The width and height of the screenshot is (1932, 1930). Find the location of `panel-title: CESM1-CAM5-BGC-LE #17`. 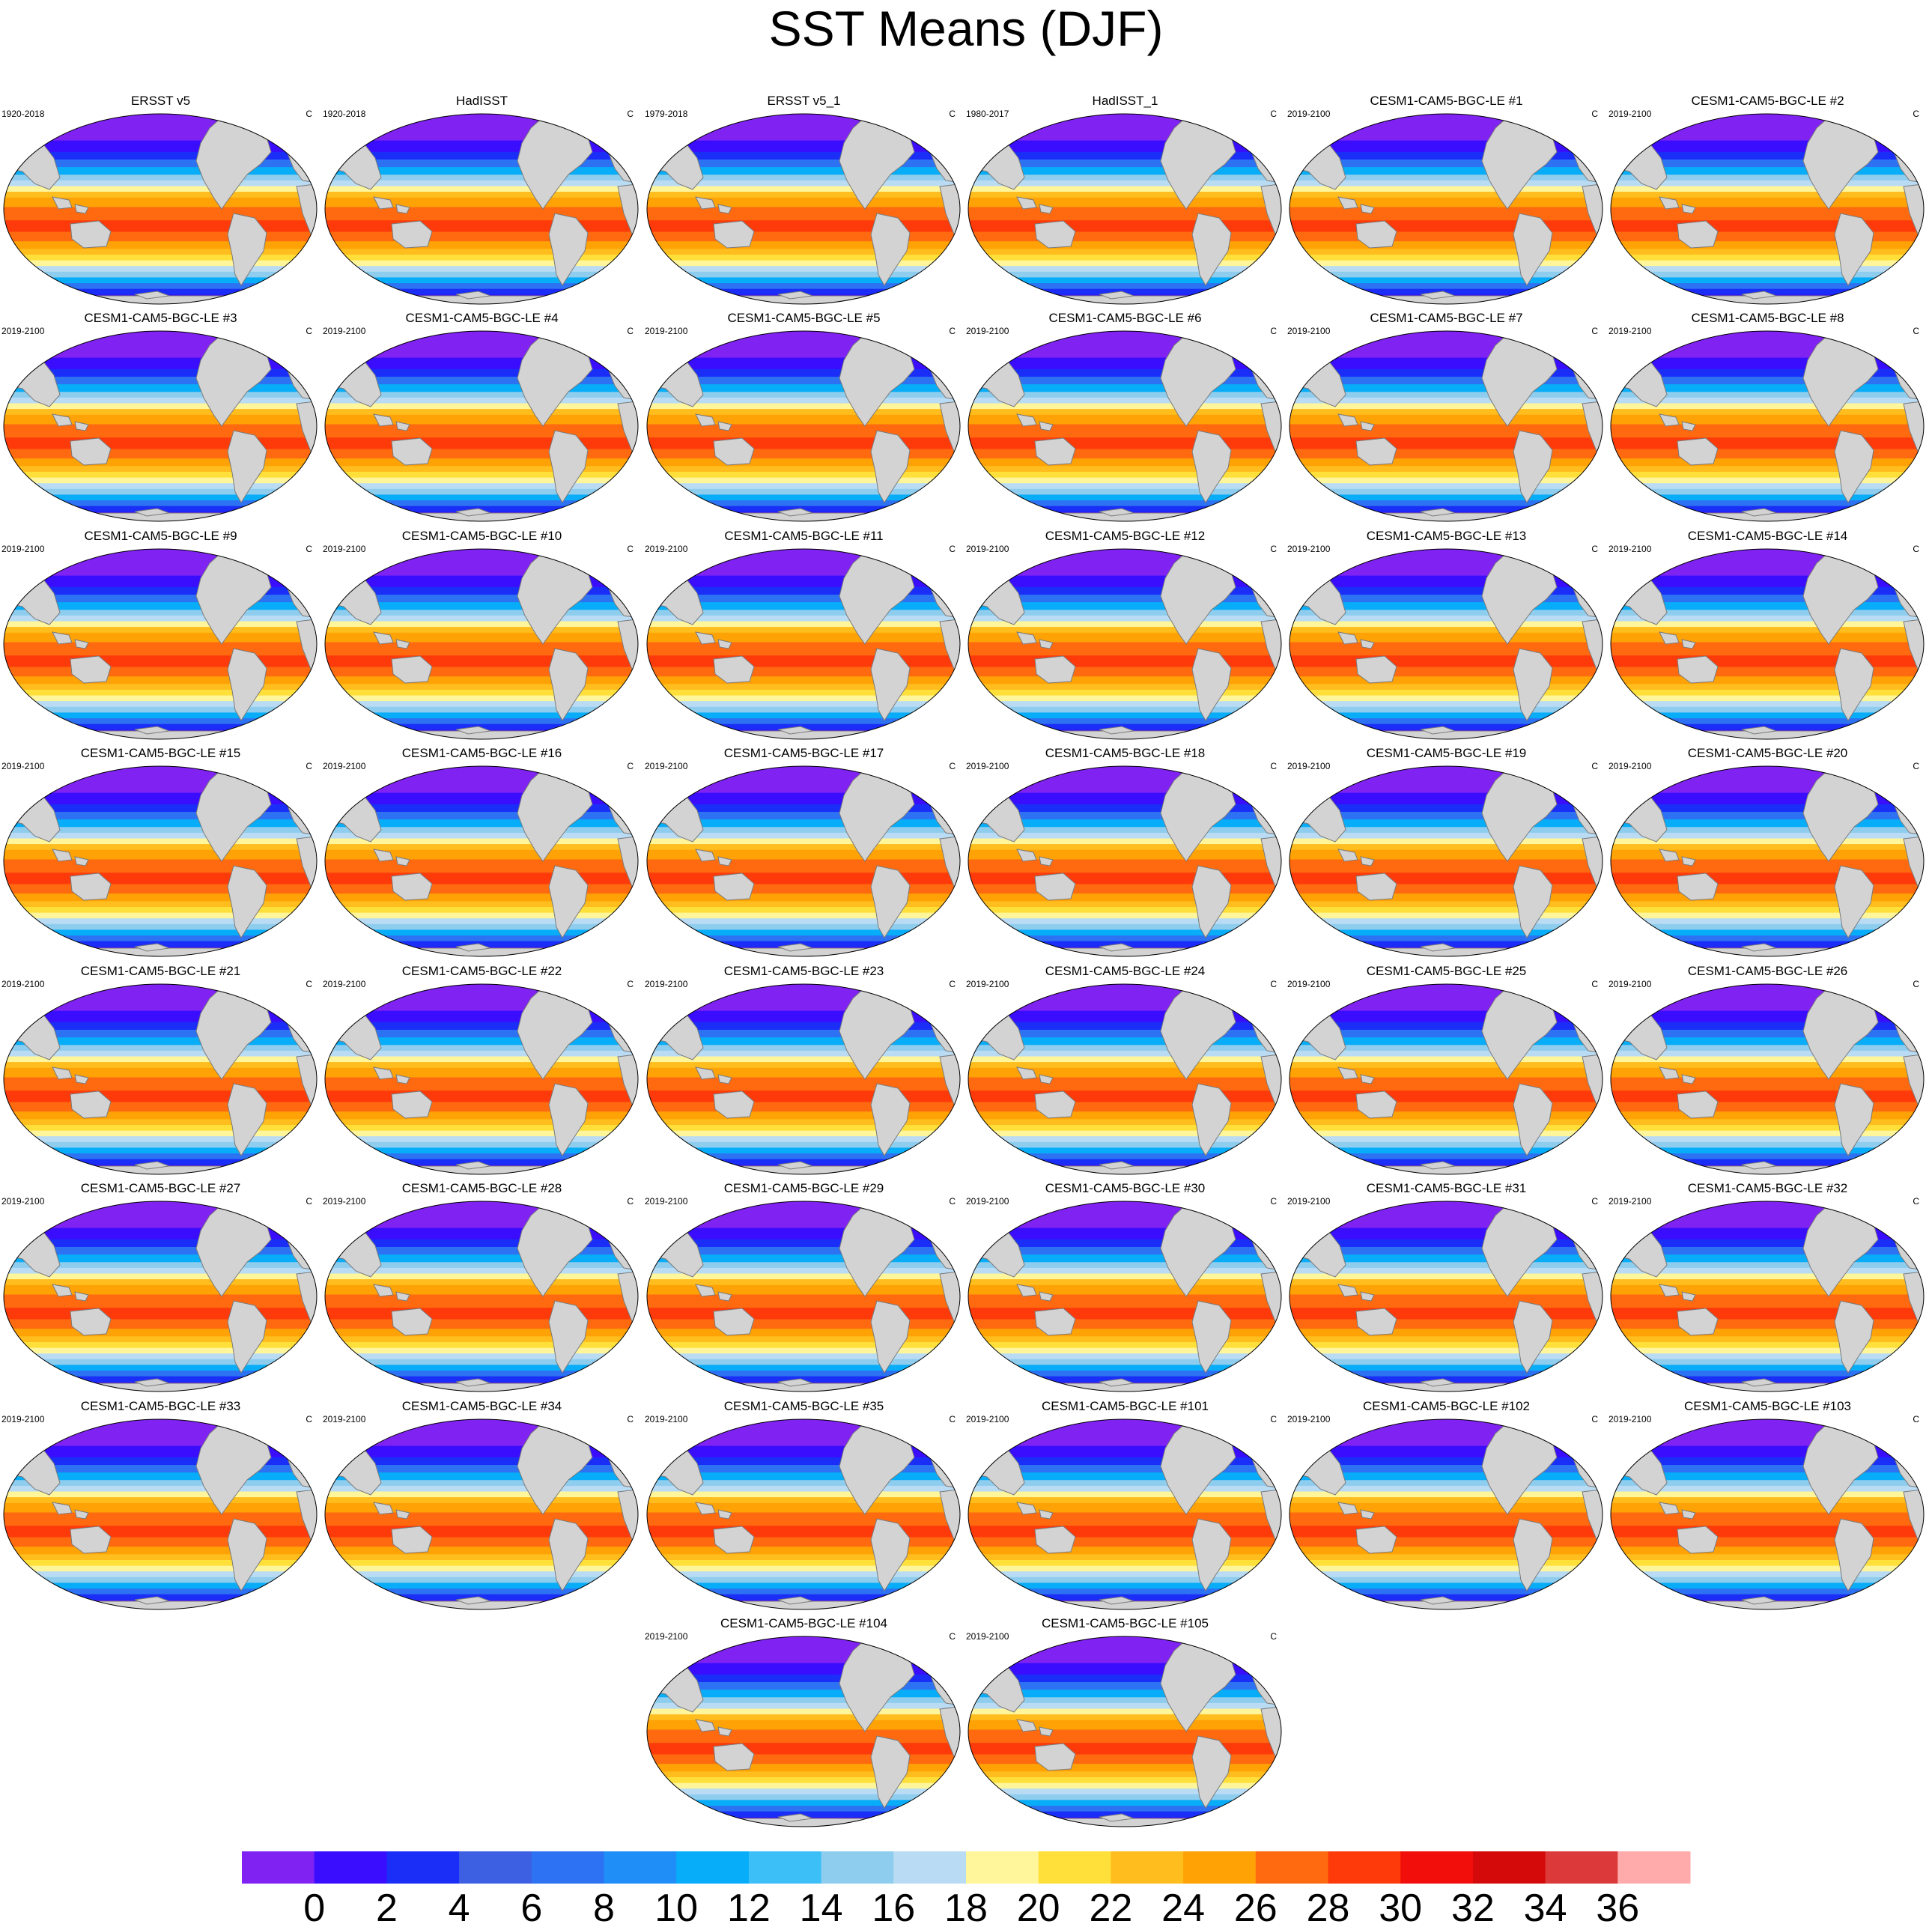

panel-title: CESM1-CAM5-BGC-LE #17 is located at coordinates (803, 753).